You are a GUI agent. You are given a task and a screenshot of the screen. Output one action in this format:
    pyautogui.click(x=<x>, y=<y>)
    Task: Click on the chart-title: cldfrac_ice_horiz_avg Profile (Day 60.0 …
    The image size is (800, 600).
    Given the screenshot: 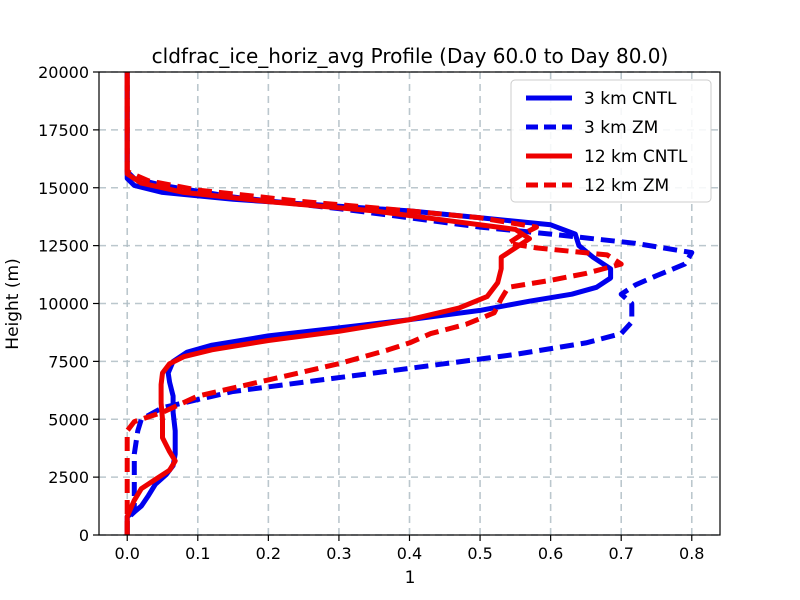 What is the action you would take?
    pyautogui.click(x=410, y=56)
    